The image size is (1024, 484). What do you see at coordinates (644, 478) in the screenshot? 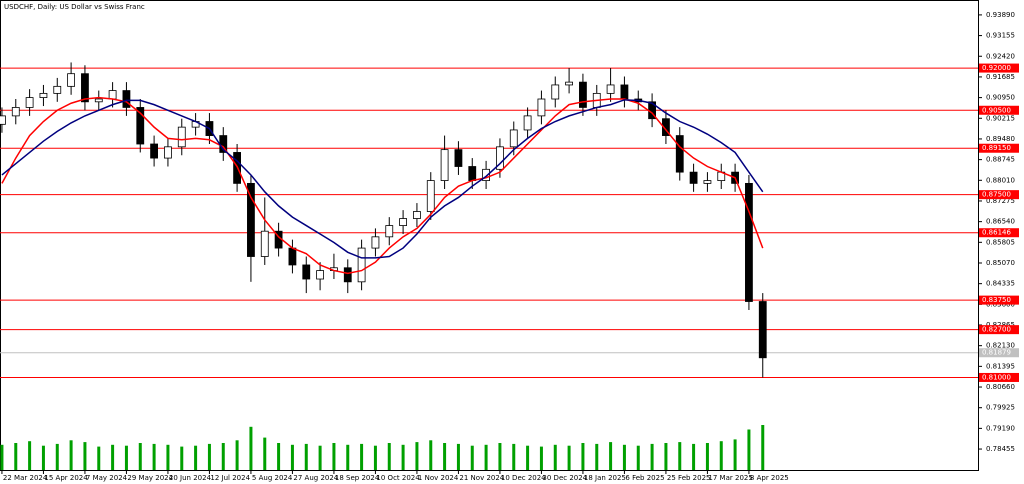
I see `x-tick-label: 6 Feb 2025` at bounding box center [644, 478].